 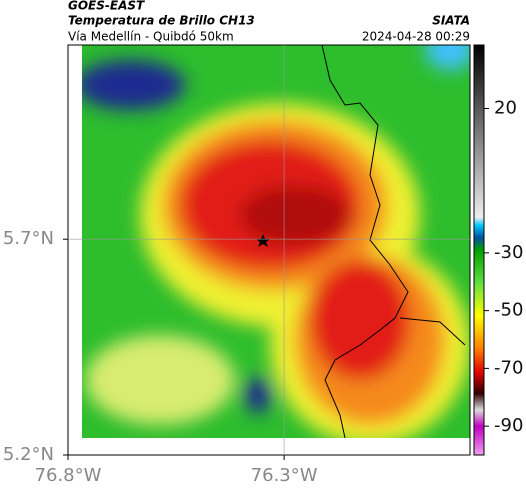 I want to click on colorbar, so click(x=479, y=250).